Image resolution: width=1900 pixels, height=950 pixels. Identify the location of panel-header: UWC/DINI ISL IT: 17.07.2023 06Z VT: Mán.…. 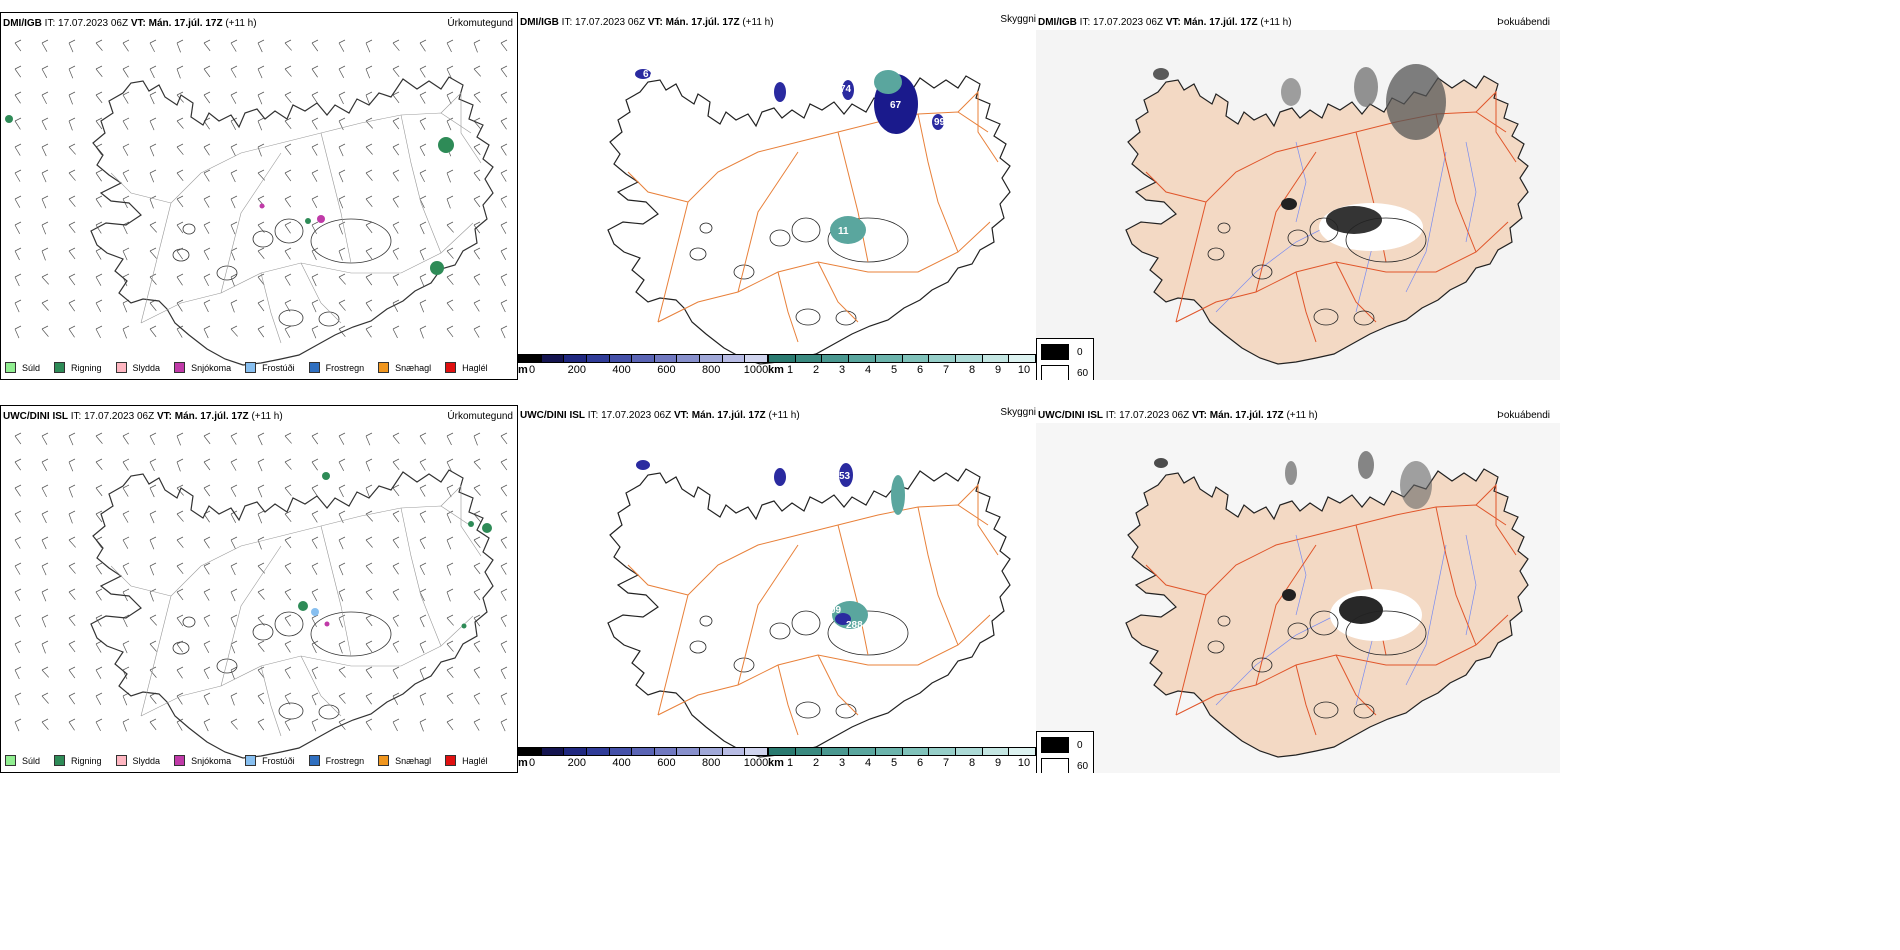
(143, 416).